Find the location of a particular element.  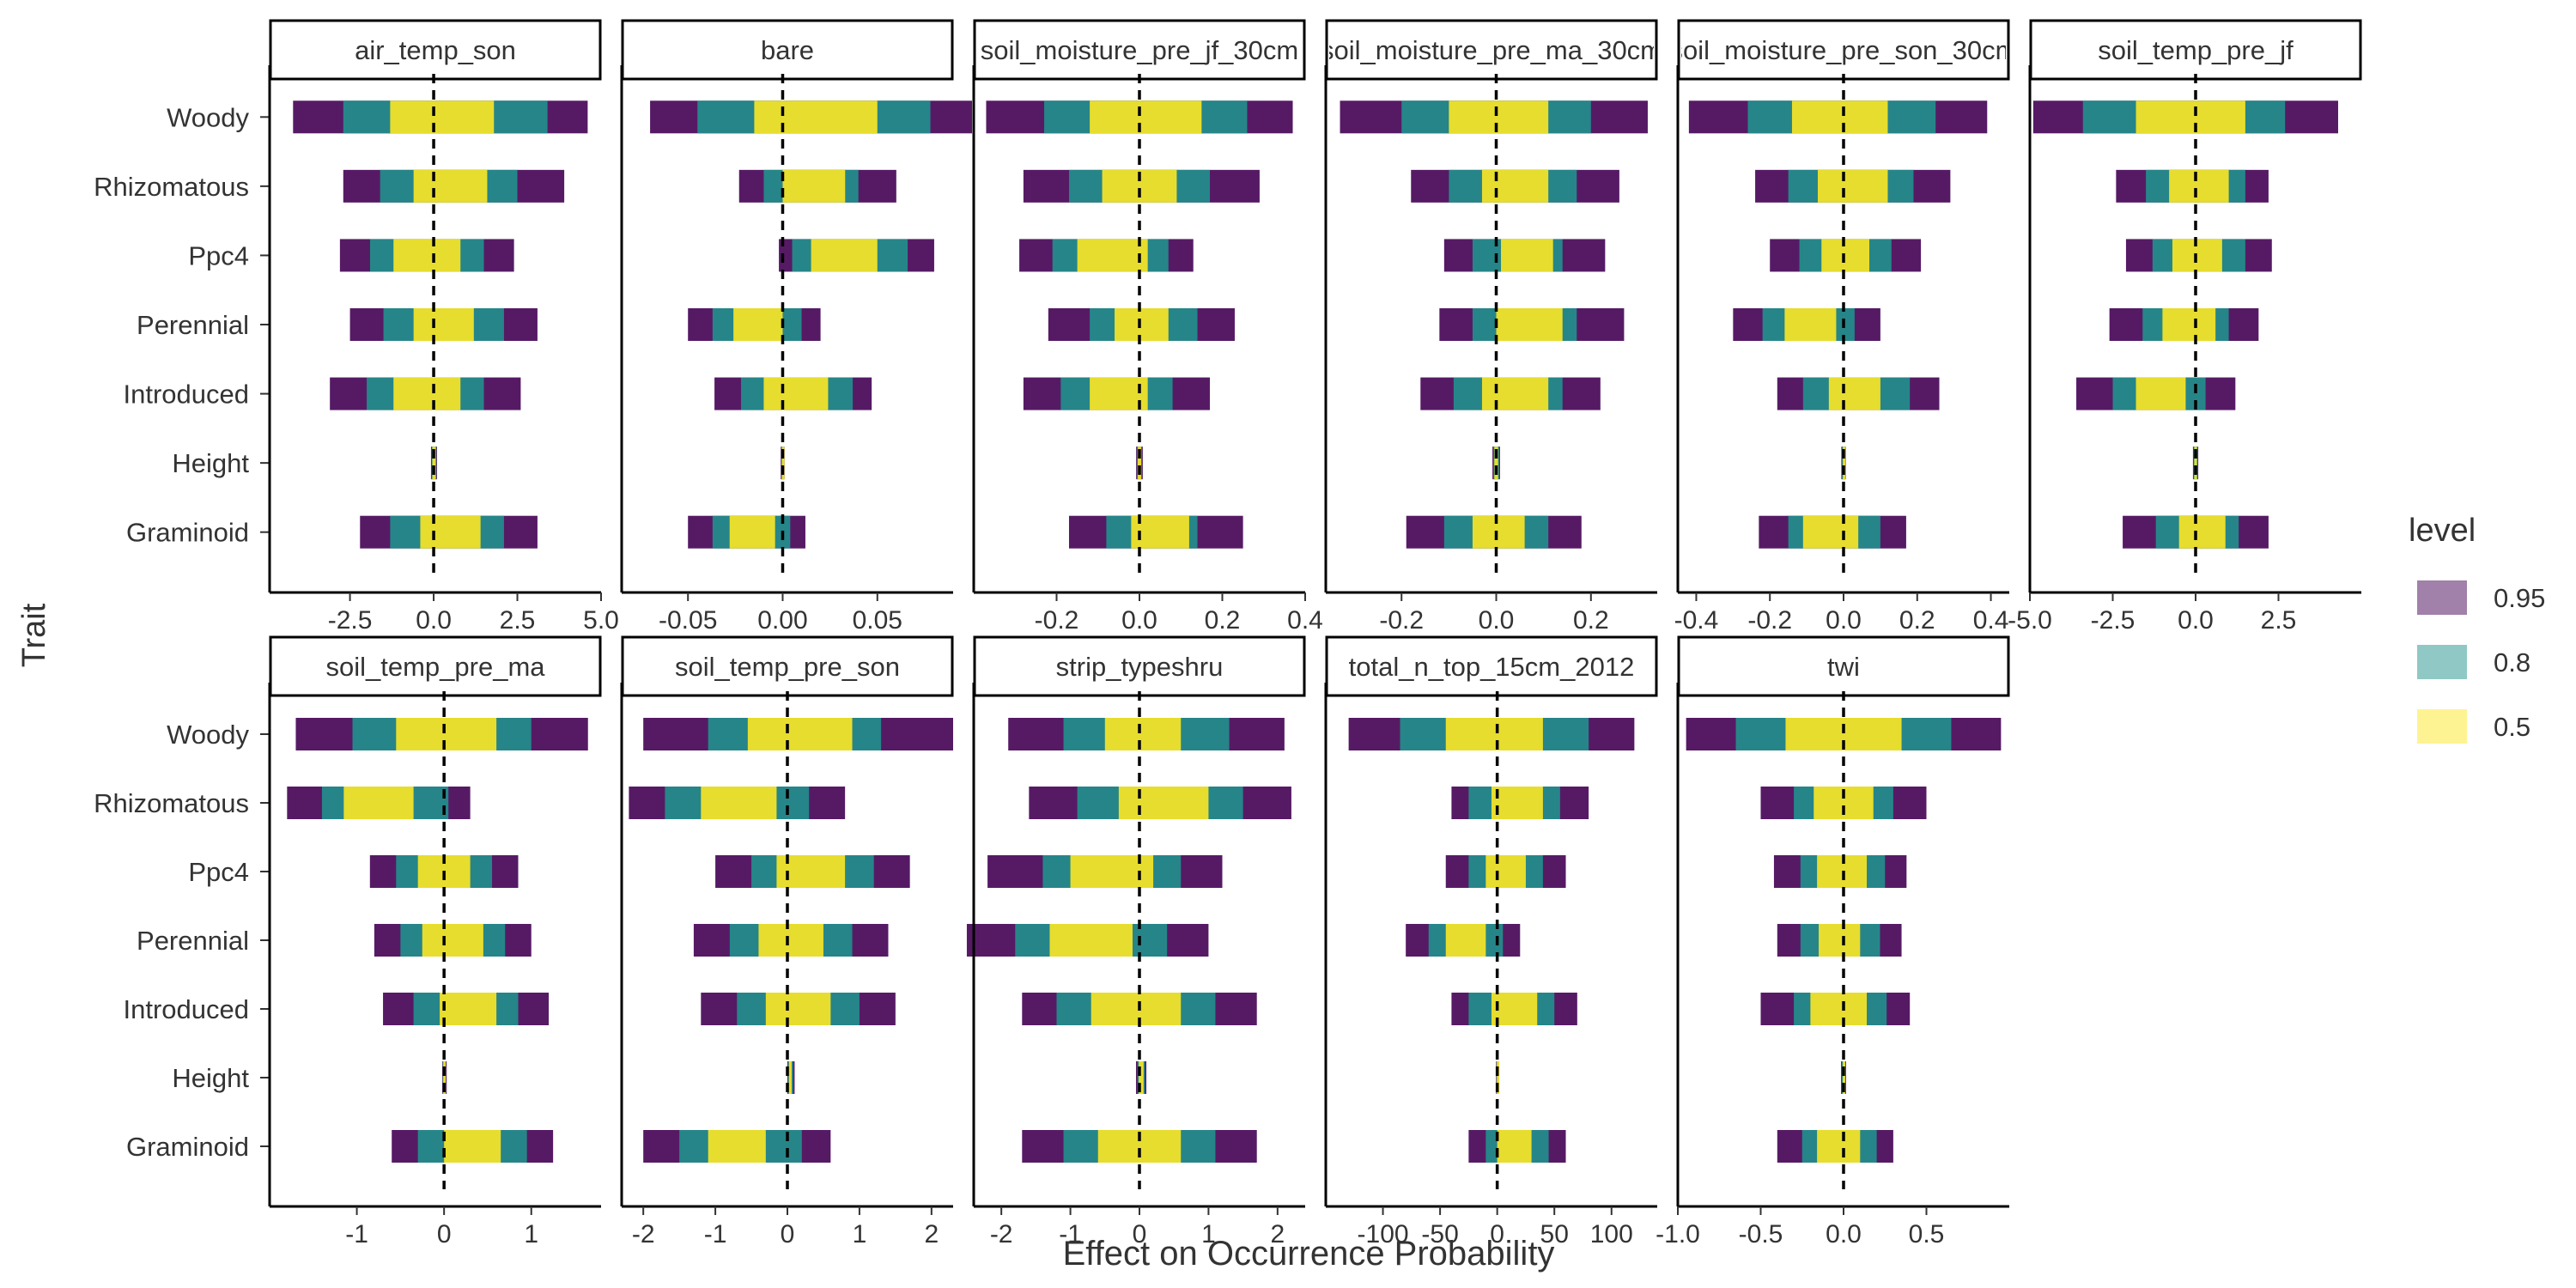

panel-total-n-top-15cm-2012: total_n_top_15cm_2012 -100 -50 0 50 100 is located at coordinates (1491, 942).